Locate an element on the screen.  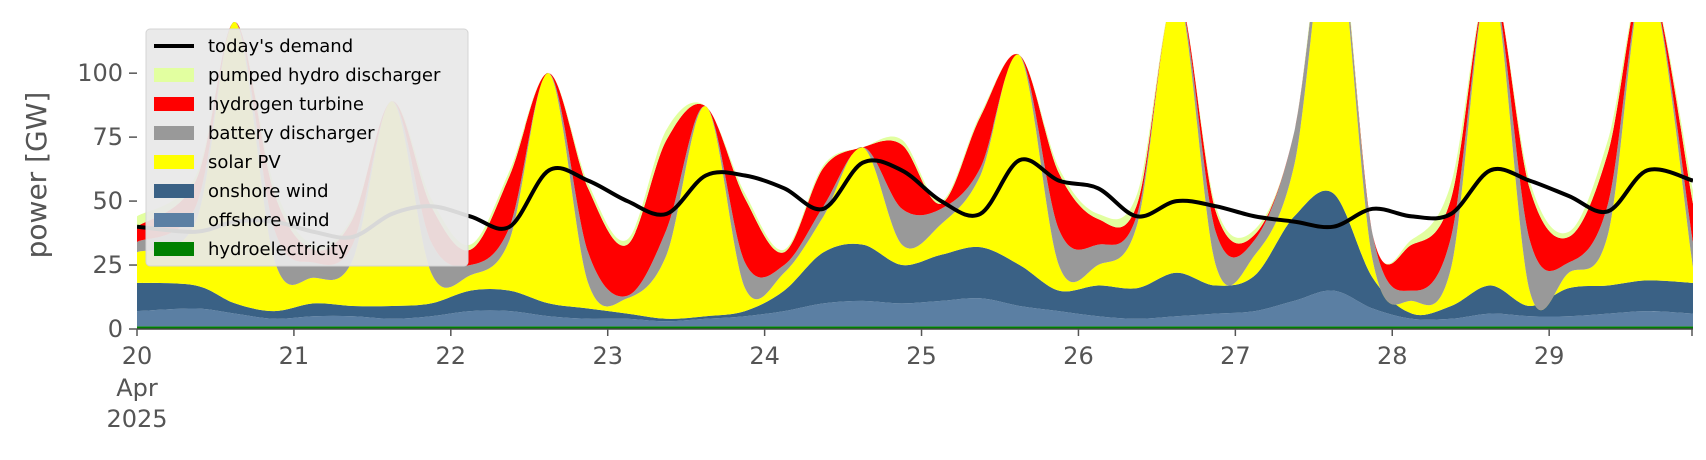
legend-label: offshore wind is located at coordinates (269, 220).